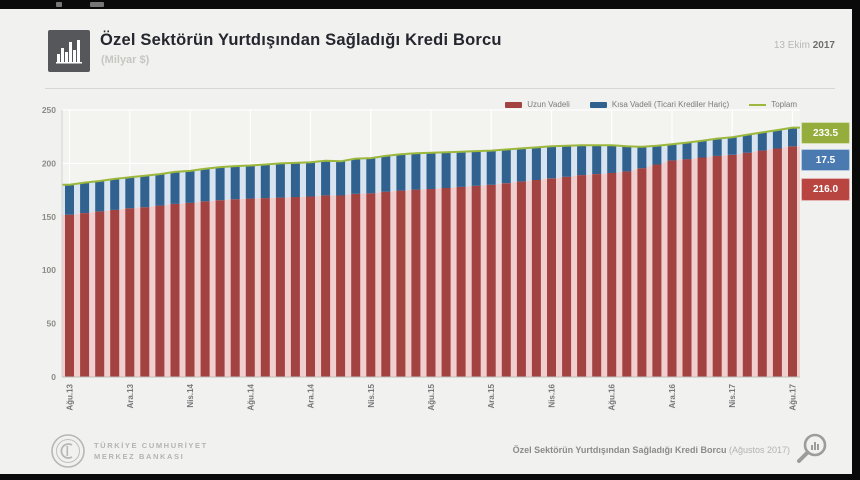  What do you see at coordinates (431, 396) in the screenshot?
I see `x-tick-label: Ağu.15` at bounding box center [431, 396].